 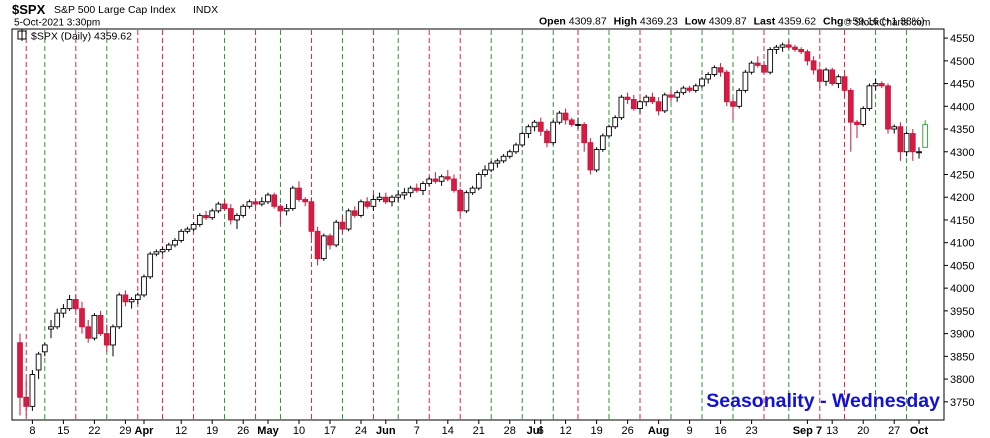 I want to click on y-tick-label-4250: 4250, so click(x=962, y=175).